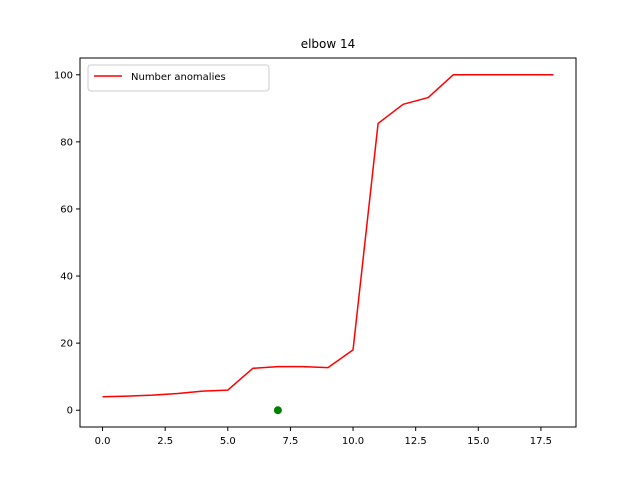  I want to click on legend-box, so click(178, 78).